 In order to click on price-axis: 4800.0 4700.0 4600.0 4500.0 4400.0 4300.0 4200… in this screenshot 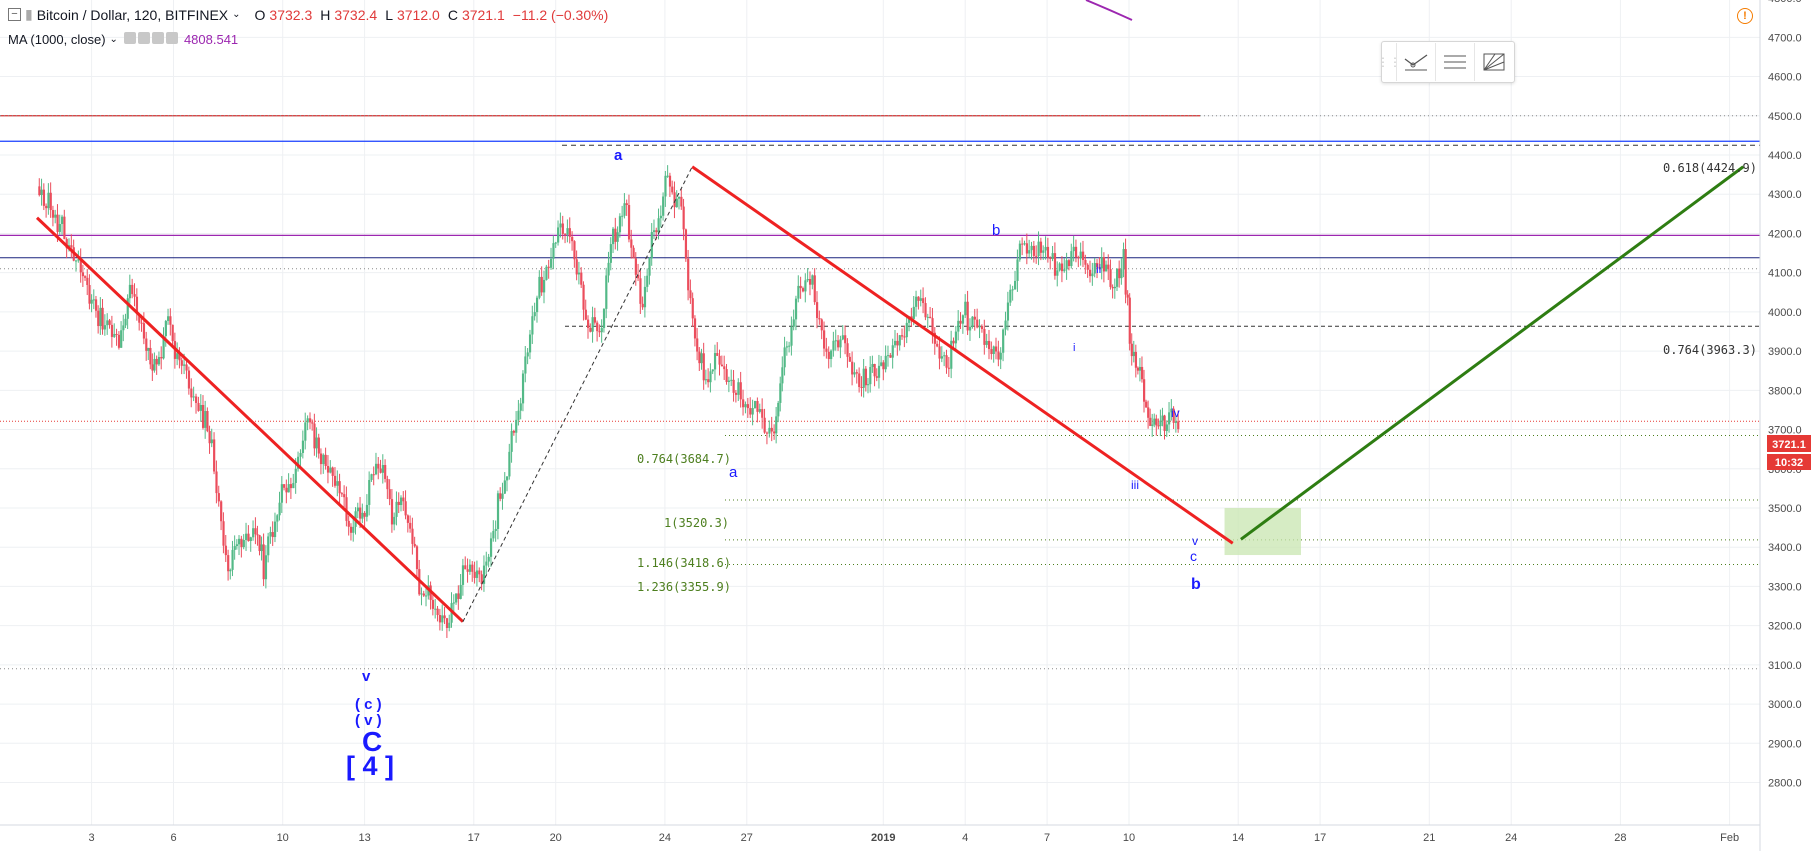, I will do `click(1780, 425)`.